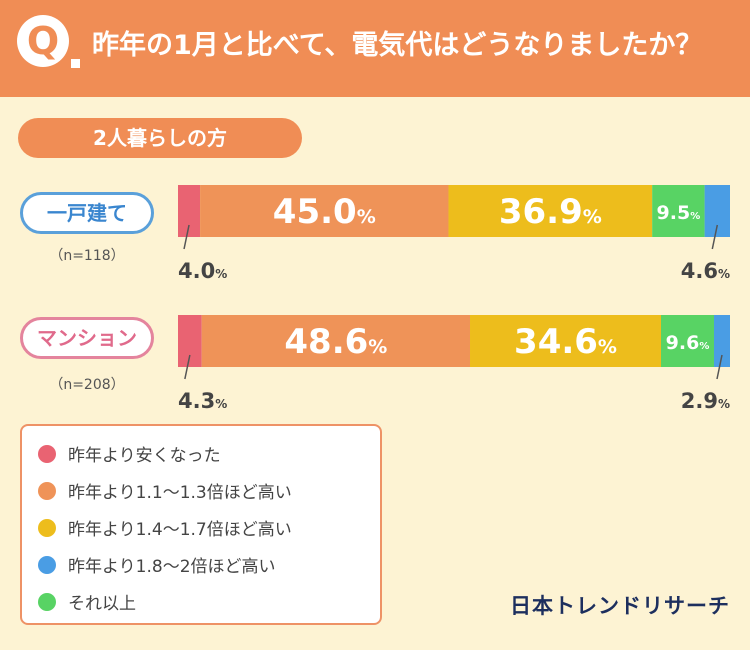  I want to click on segment-value-label: 45.0%, so click(324, 212).